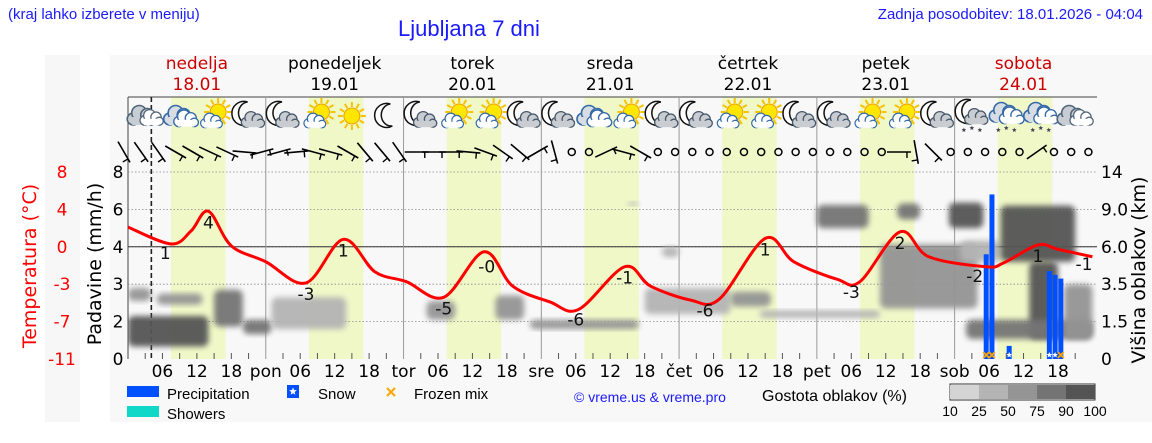 This screenshot has width=1152, height=443. What do you see at coordinates (1024, 64) in the screenshot?
I see `day-name: sobota` at bounding box center [1024, 64].